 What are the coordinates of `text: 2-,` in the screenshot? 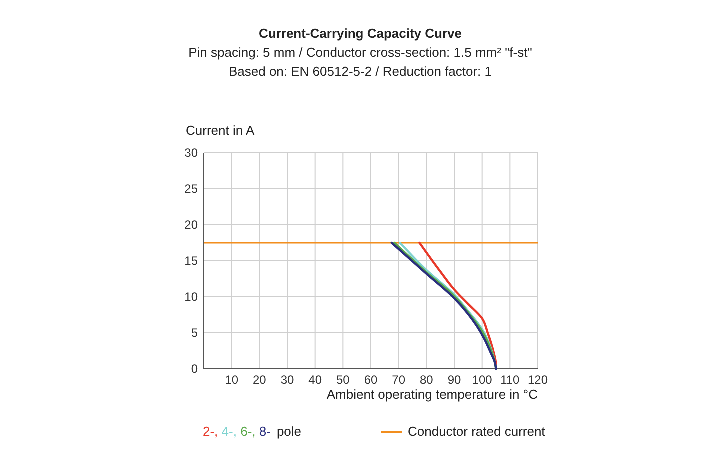 It's located at (212, 431).